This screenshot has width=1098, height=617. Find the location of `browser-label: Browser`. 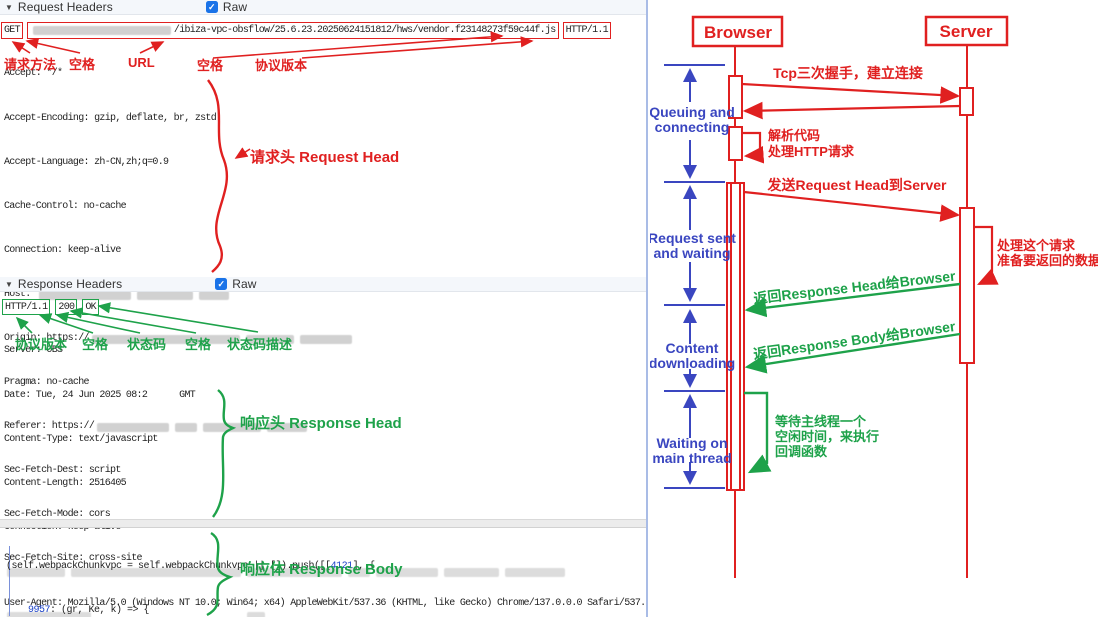

browser-label: Browser is located at coordinates (738, 32).